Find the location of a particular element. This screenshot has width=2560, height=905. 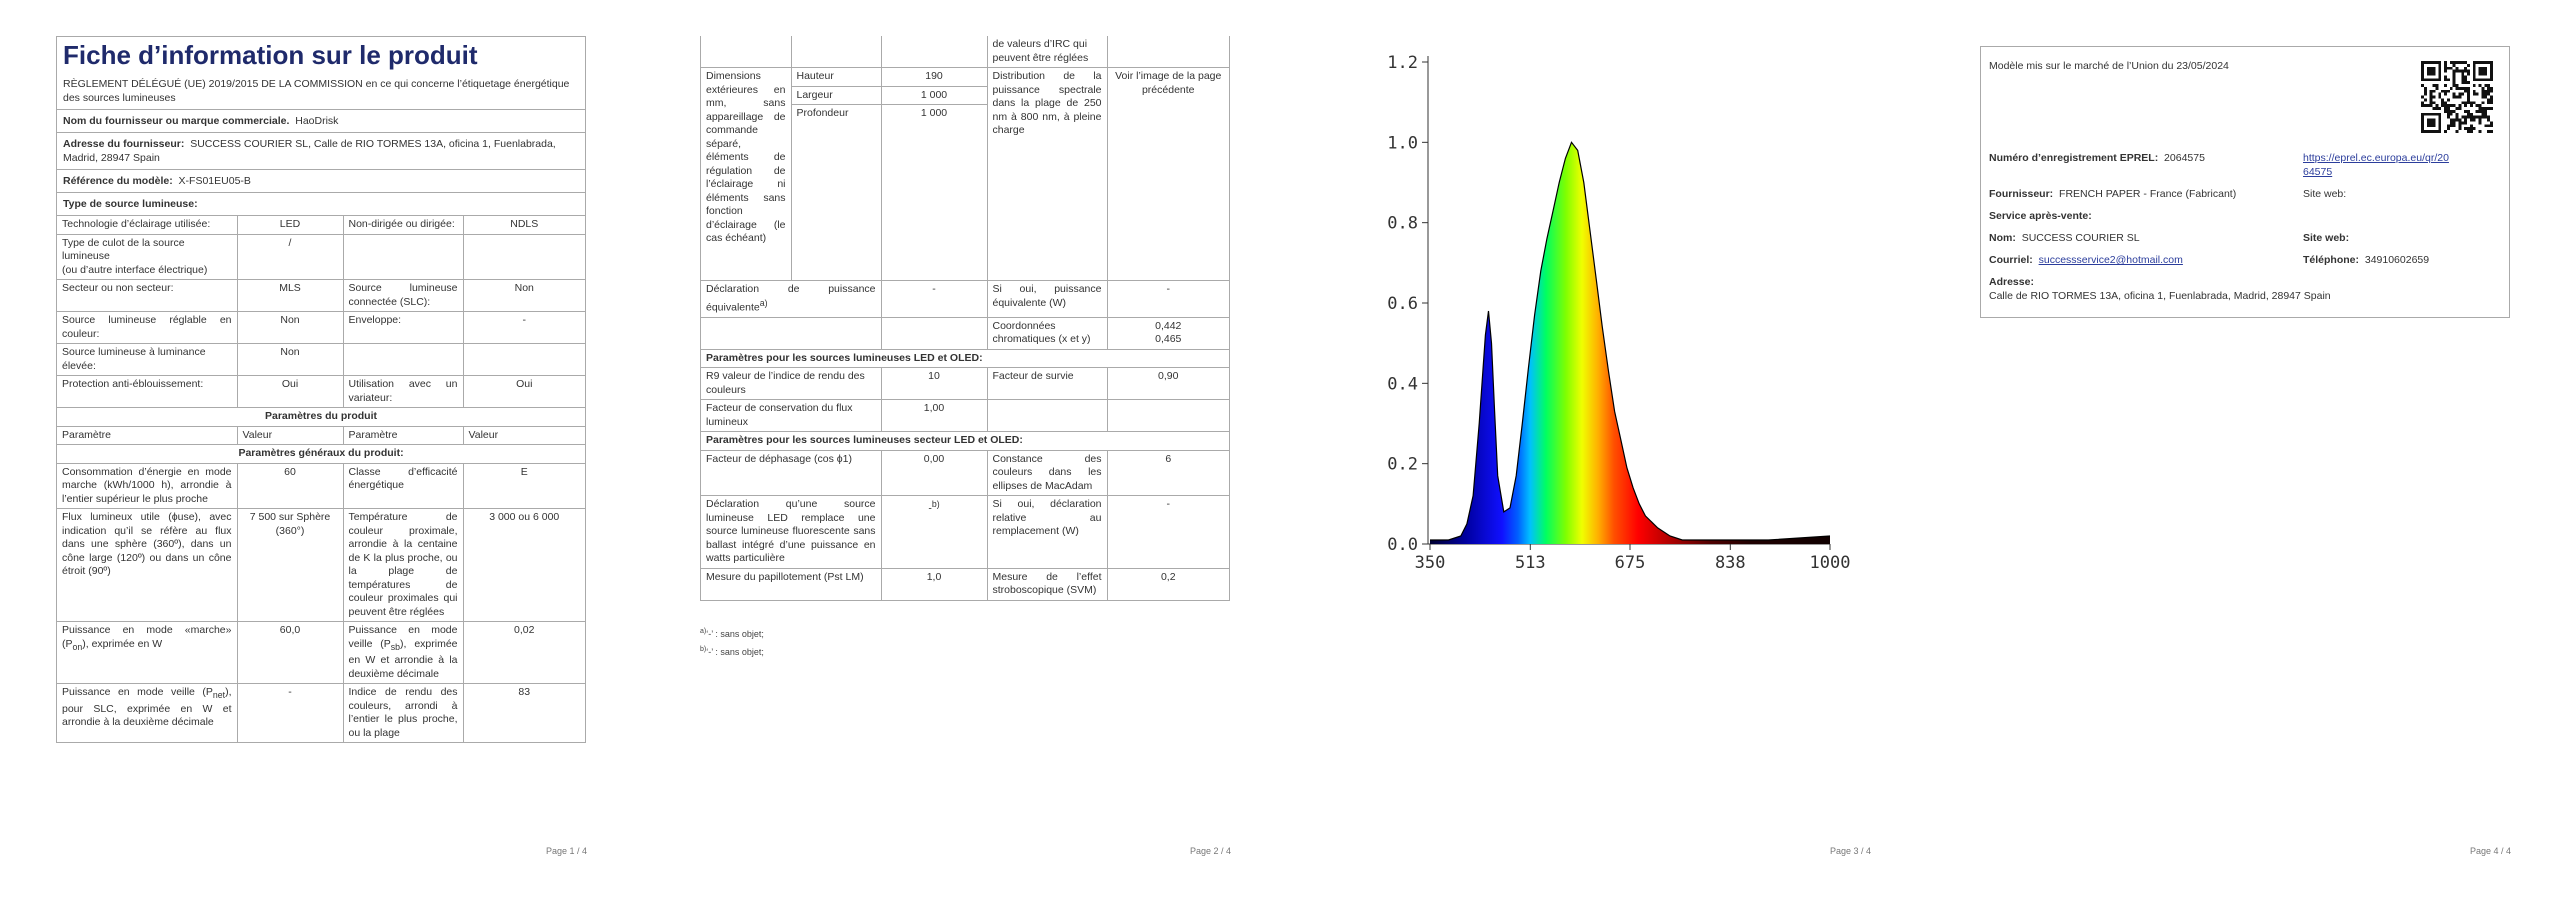

table-row: Source lumineuse à luminance élevée: Non is located at coordinates (321, 359).